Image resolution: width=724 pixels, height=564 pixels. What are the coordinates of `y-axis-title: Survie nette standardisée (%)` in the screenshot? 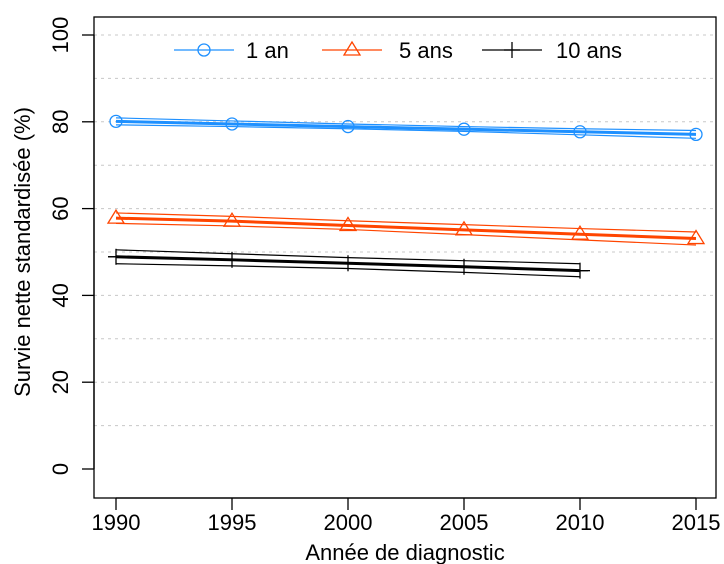 It's located at (22, 252).